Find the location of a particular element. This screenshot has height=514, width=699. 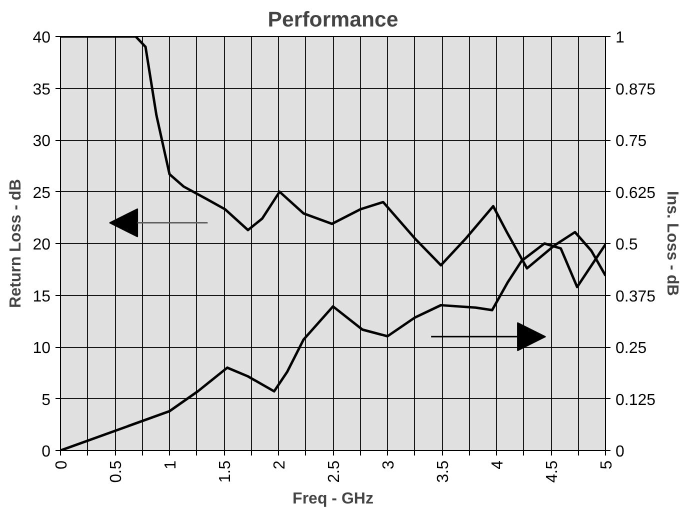

x-tick-label: 1 is located at coordinates (171, 465).